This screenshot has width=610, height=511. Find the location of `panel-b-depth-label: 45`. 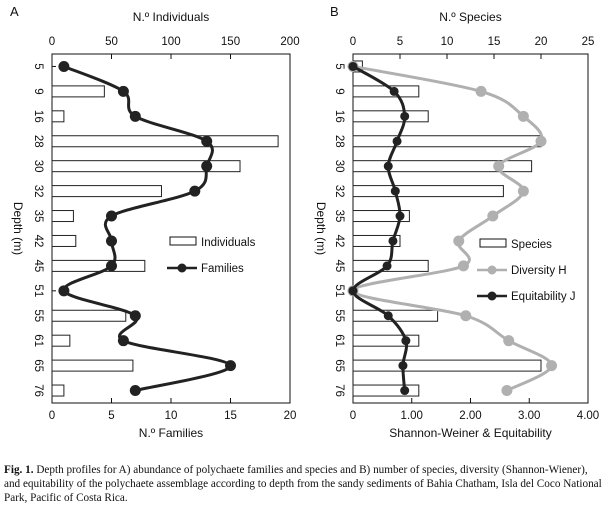

panel-b-depth-label: 45 is located at coordinates (339, 265).